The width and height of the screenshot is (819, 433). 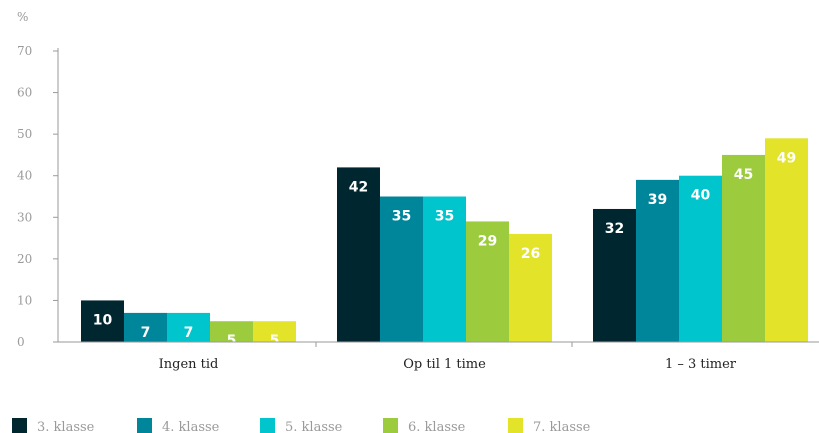 What do you see at coordinates (437, 426) in the screenshot?
I see `legend-label: 6. klasse` at bounding box center [437, 426].